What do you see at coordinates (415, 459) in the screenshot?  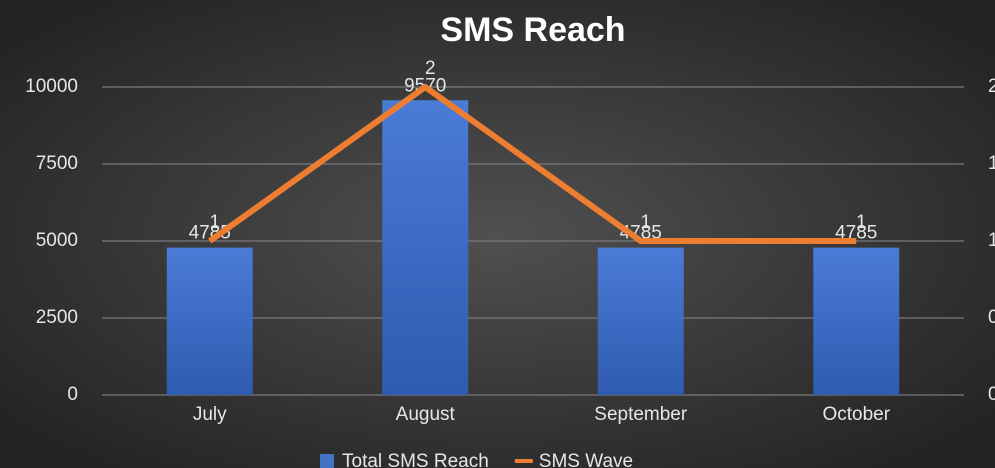 I see `legend-label: Total SMS Reach` at bounding box center [415, 459].